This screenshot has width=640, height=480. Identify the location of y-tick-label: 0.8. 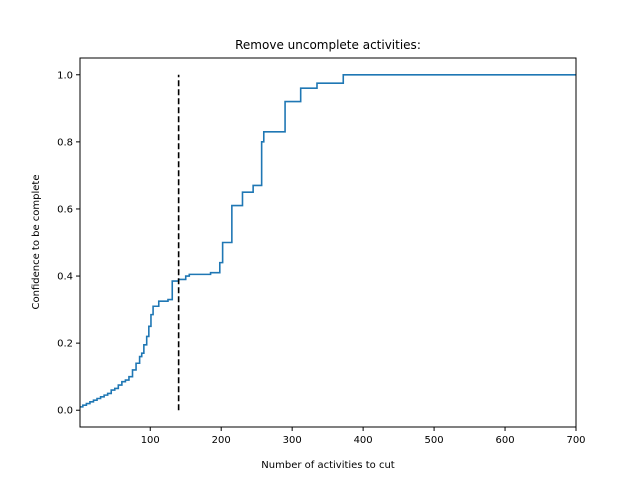
(65, 142).